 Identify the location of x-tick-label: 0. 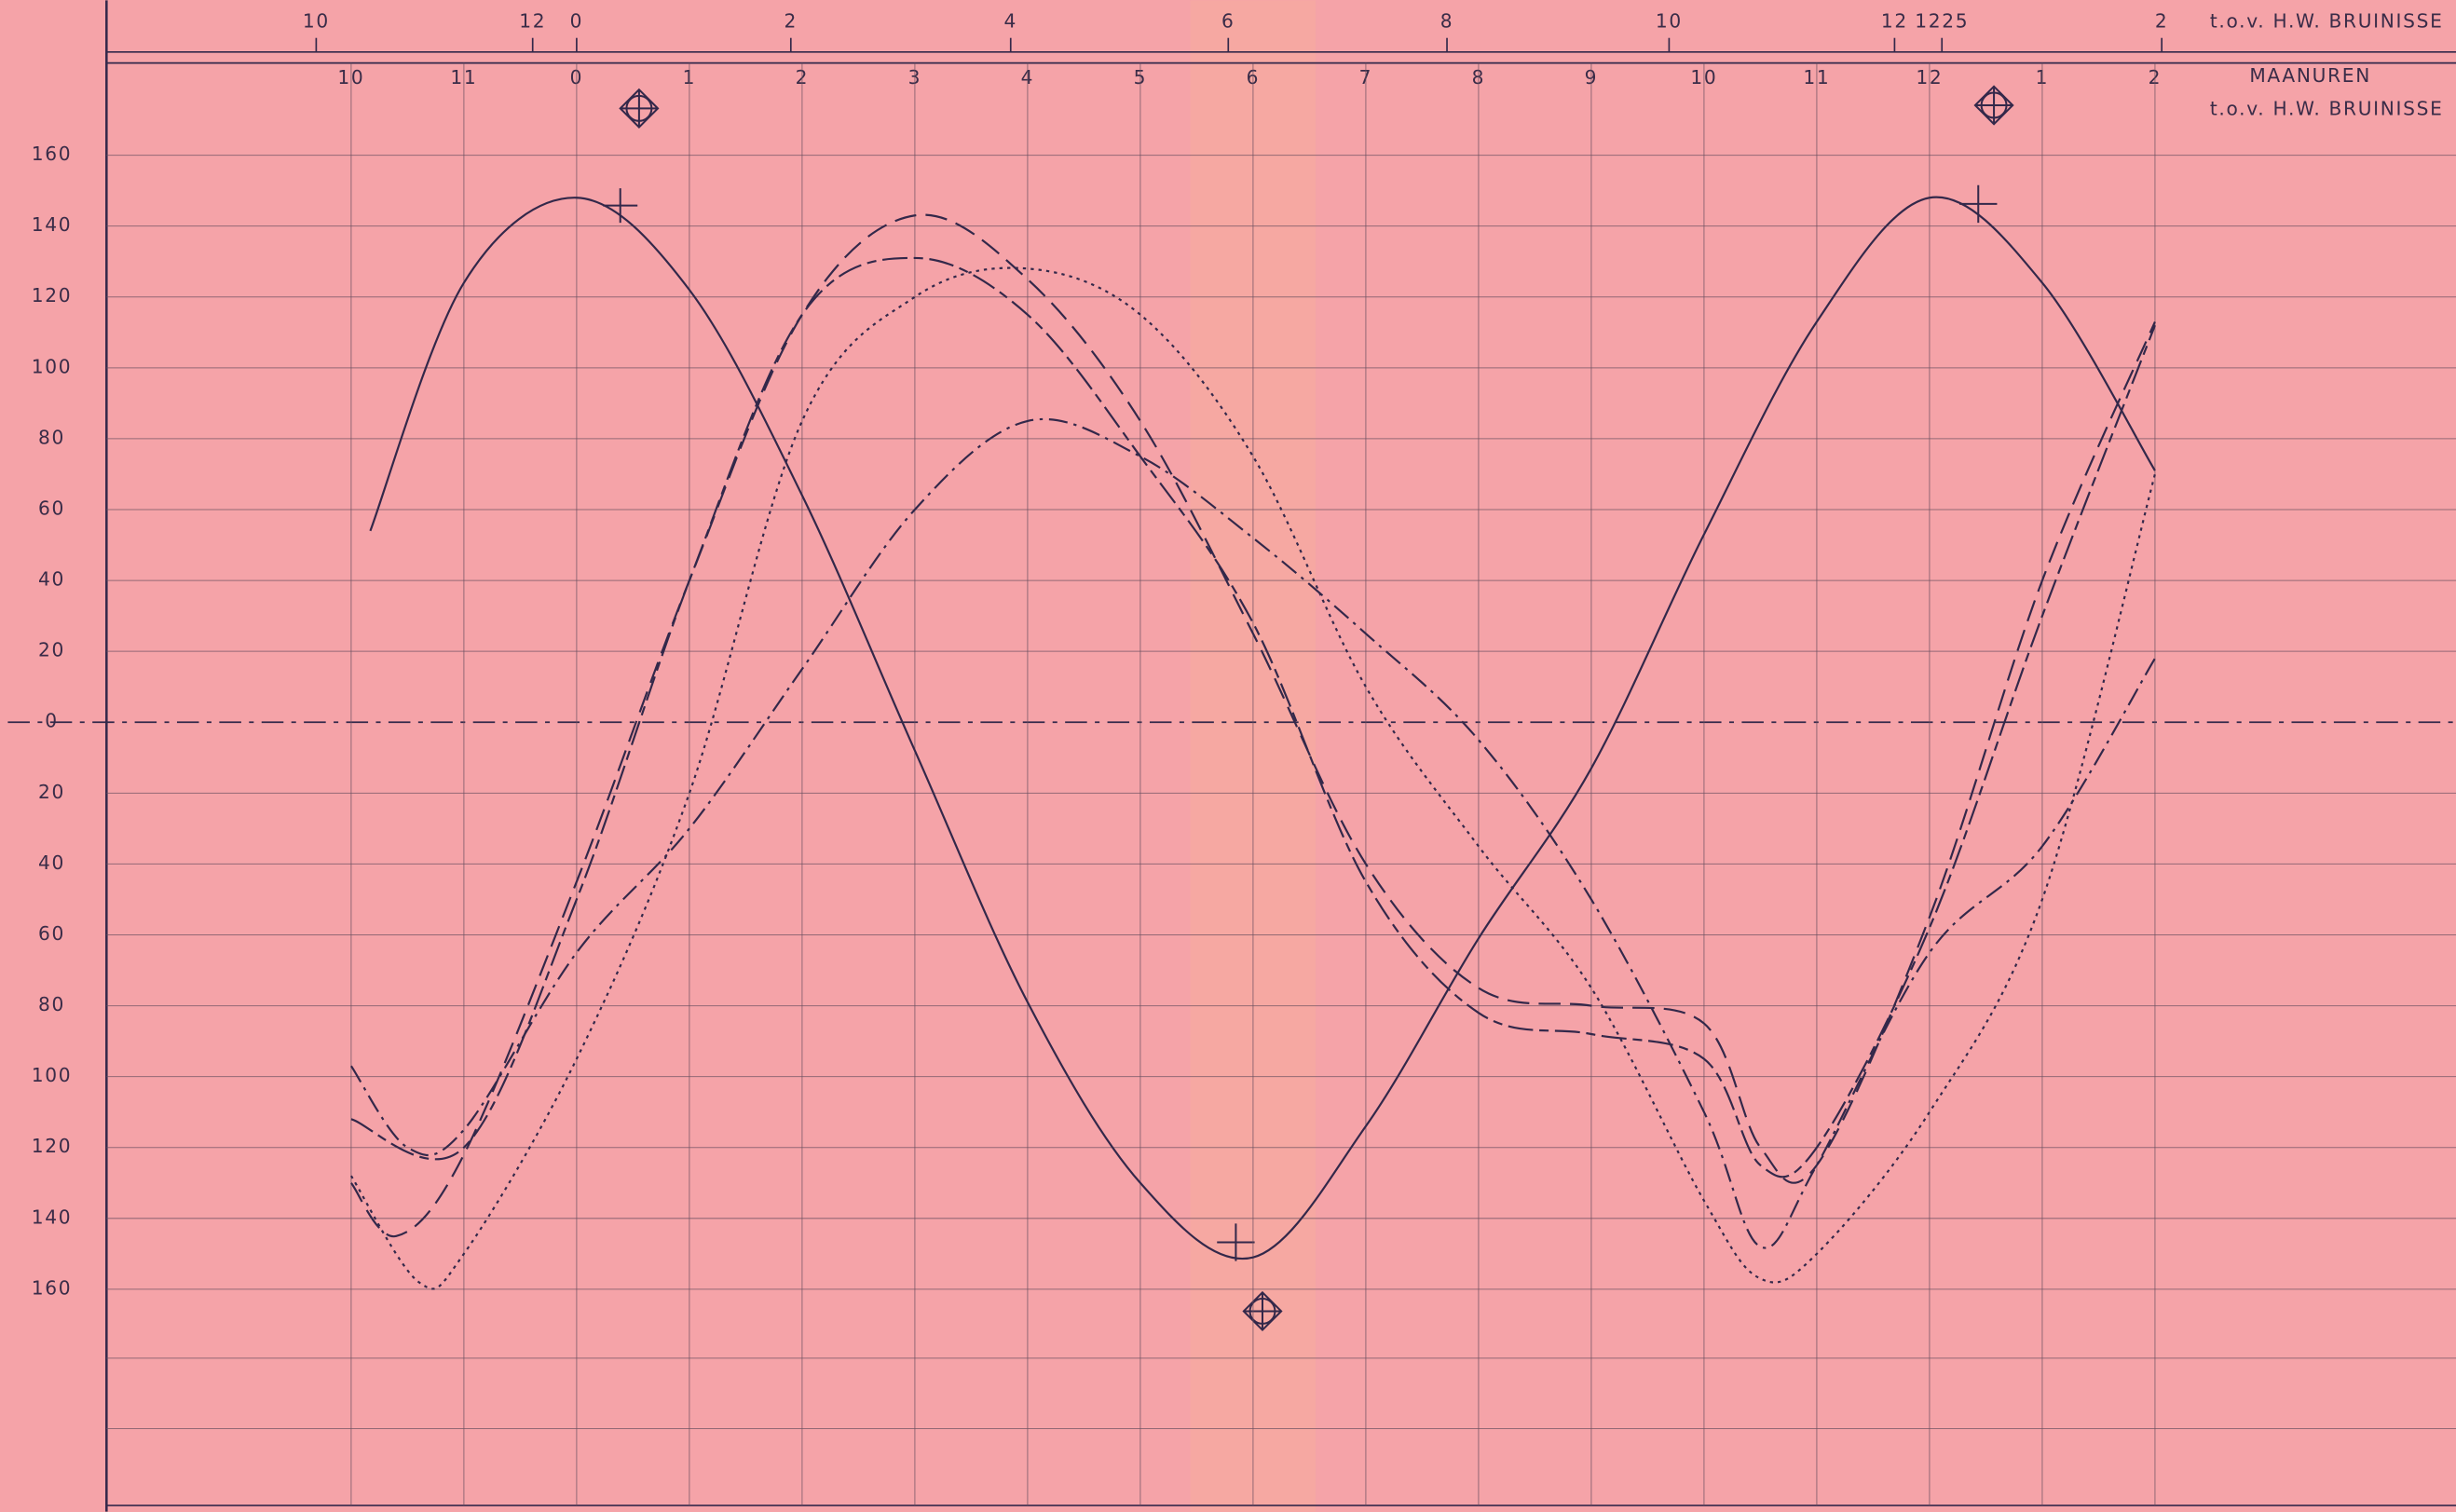
(577, 77).